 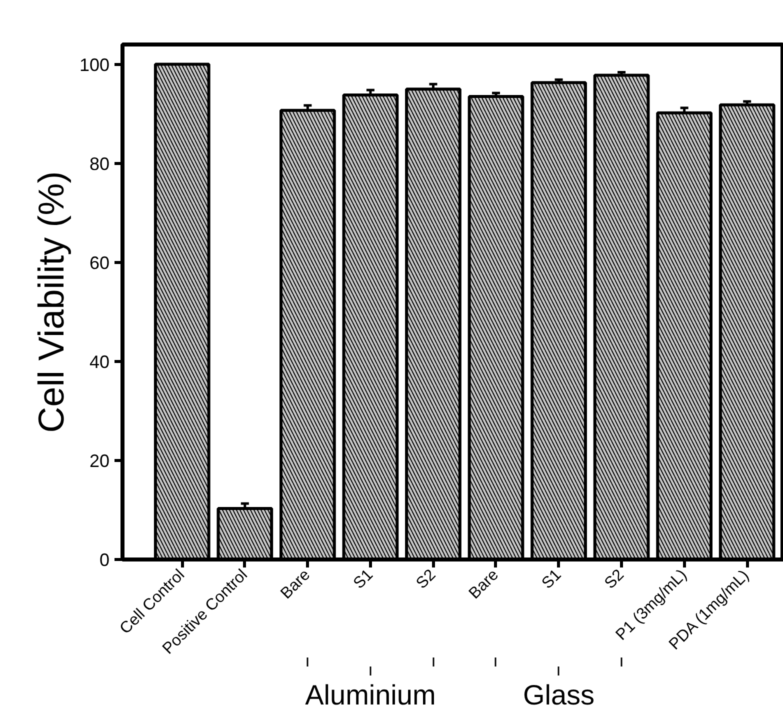 What do you see at coordinates (99, 460) in the screenshot?
I see `y-tick-label: 20` at bounding box center [99, 460].